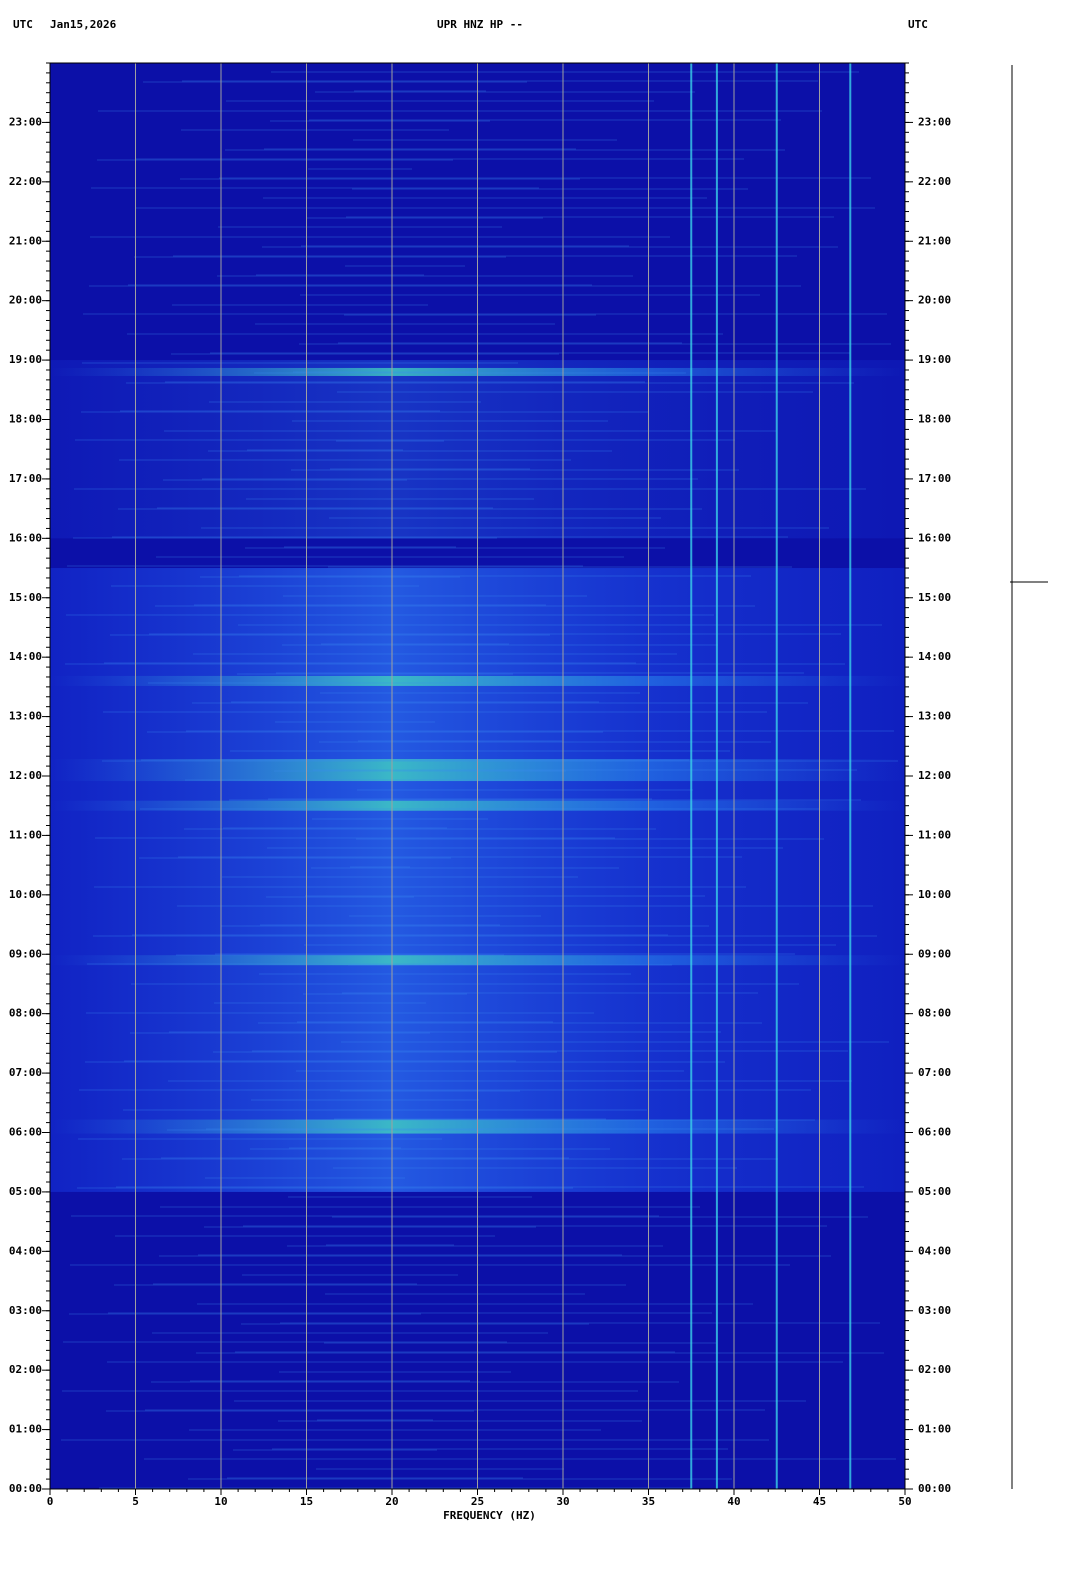  I want to click on x-tick-label: 50, so click(904, 1501).